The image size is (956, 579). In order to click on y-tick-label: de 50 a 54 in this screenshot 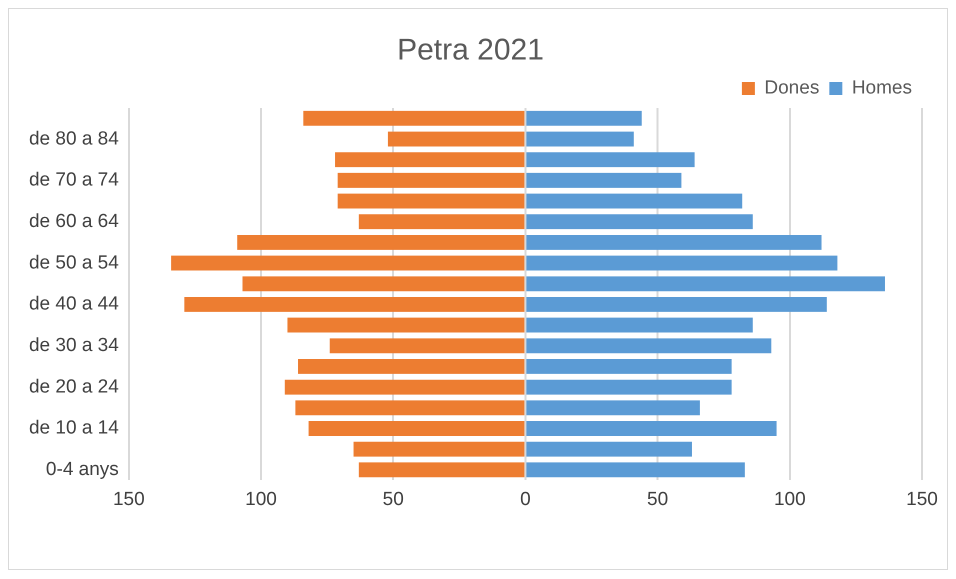, I will do `click(74, 263)`.